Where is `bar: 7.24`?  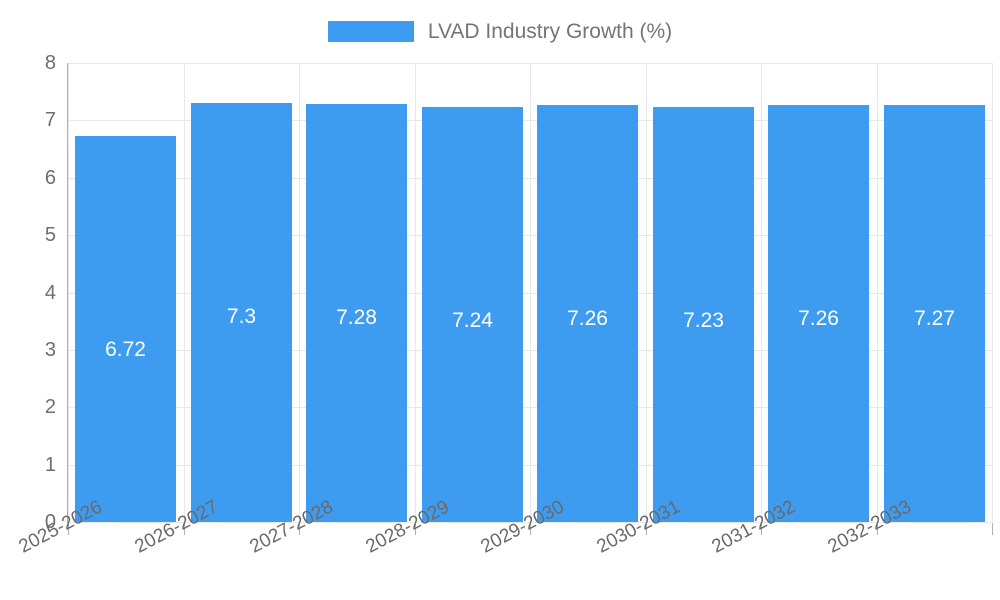
bar: 7.24 is located at coordinates (472, 314).